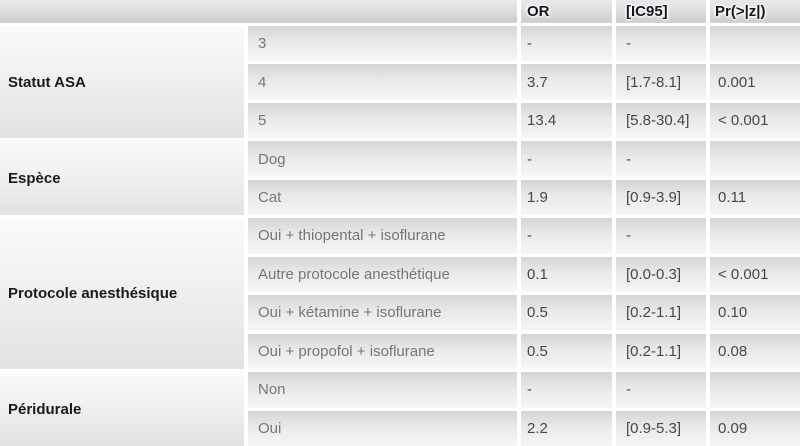 This screenshot has height=446, width=800. What do you see at coordinates (566, 274) in the screenshot?
I see `or-cell: 0.1` at bounding box center [566, 274].